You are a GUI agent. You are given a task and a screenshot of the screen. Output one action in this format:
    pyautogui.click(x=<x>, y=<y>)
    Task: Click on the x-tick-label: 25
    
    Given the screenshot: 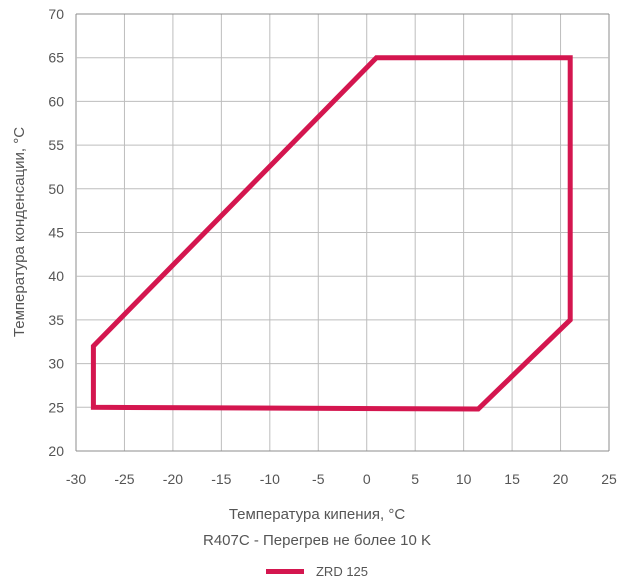 What is the action you would take?
    pyautogui.click(x=609, y=479)
    